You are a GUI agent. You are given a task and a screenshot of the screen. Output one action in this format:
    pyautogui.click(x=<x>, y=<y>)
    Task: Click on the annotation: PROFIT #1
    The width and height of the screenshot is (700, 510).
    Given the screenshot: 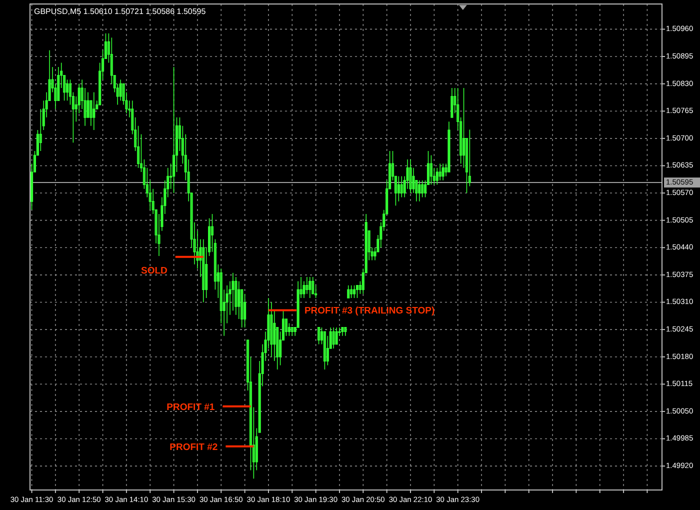 What is the action you would take?
    pyautogui.click(x=191, y=407)
    